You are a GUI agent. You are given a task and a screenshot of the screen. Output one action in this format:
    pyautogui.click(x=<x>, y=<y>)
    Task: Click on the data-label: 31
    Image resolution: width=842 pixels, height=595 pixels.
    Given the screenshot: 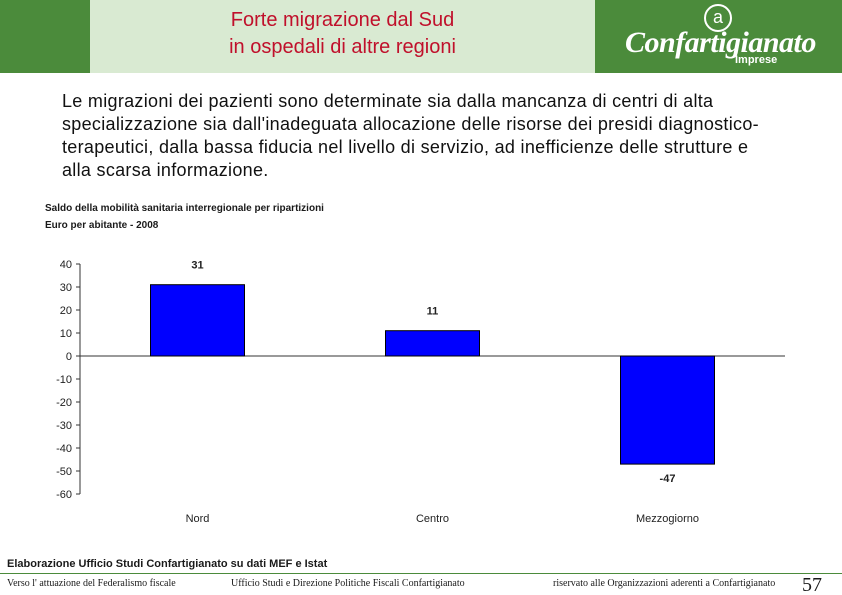 What is the action you would take?
    pyautogui.click(x=197, y=266)
    